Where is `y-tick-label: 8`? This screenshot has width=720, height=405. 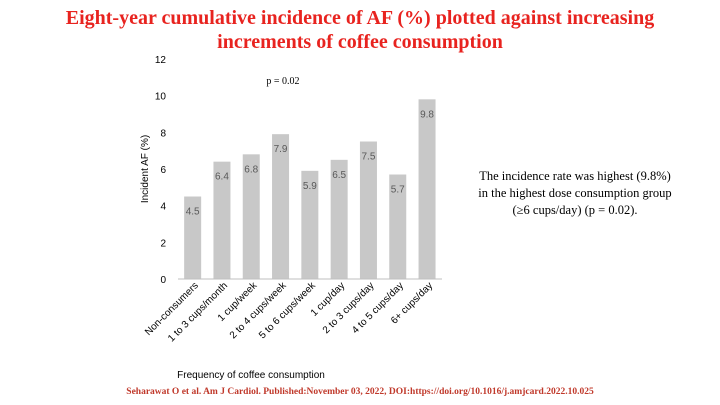
y-tick-label: 8 is located at coordinates (163, 133).